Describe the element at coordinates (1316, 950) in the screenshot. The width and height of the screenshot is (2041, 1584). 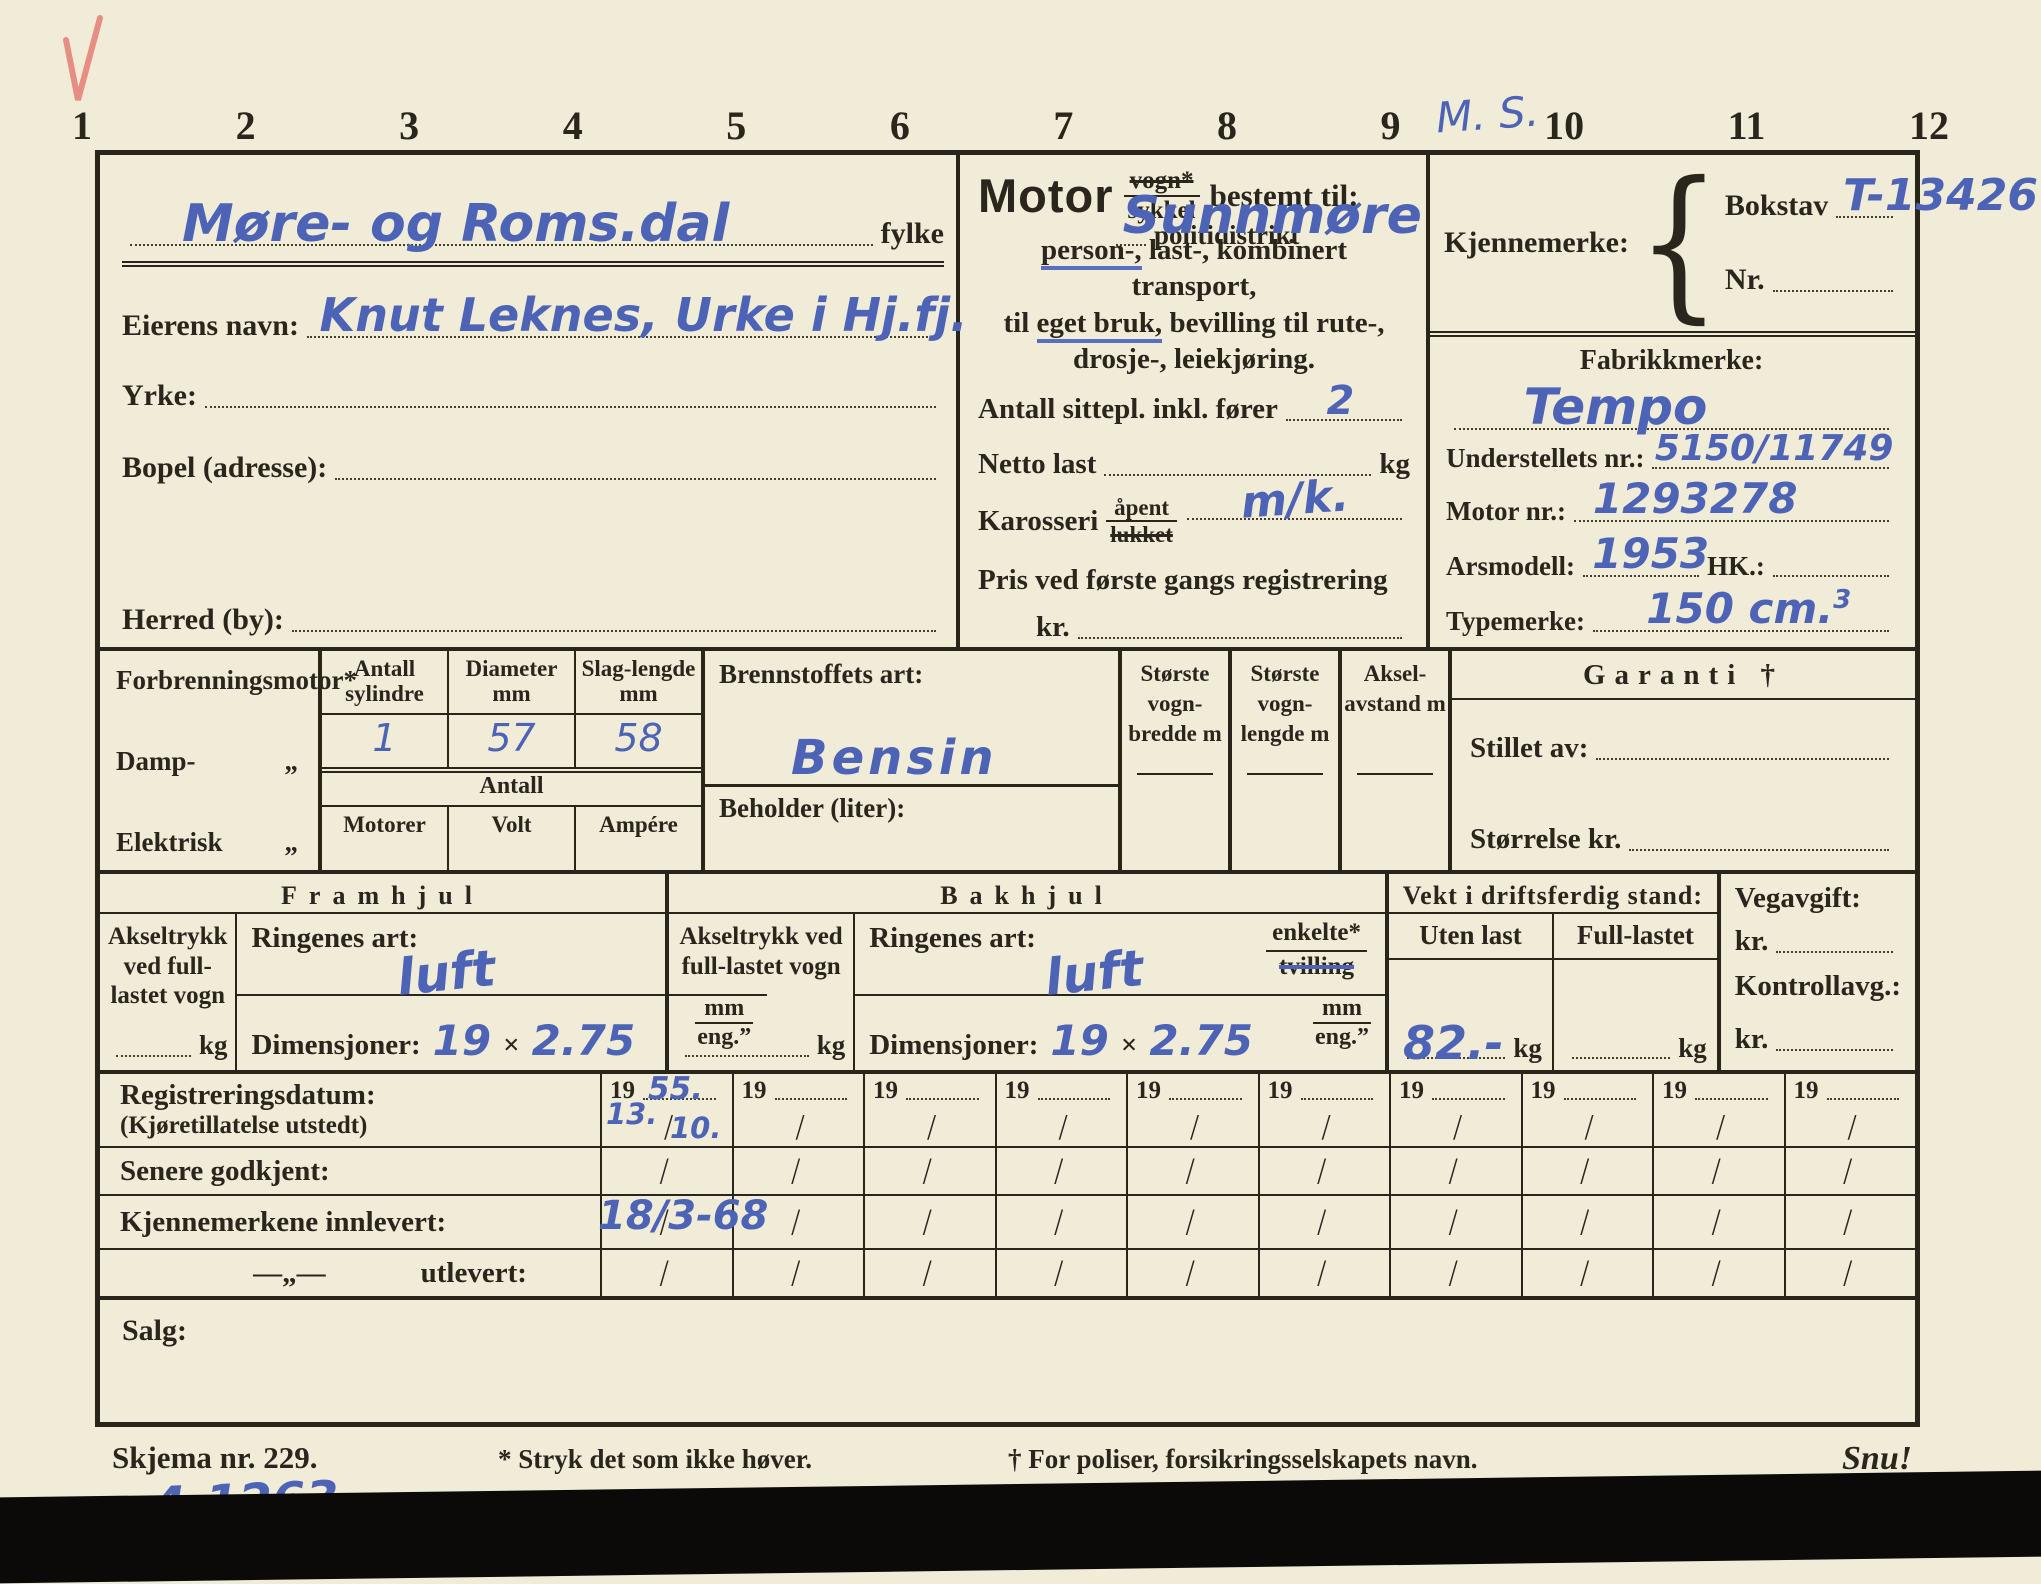
I see `enkelte-tvilling-fraction: enkelte* tvilling` at that location.